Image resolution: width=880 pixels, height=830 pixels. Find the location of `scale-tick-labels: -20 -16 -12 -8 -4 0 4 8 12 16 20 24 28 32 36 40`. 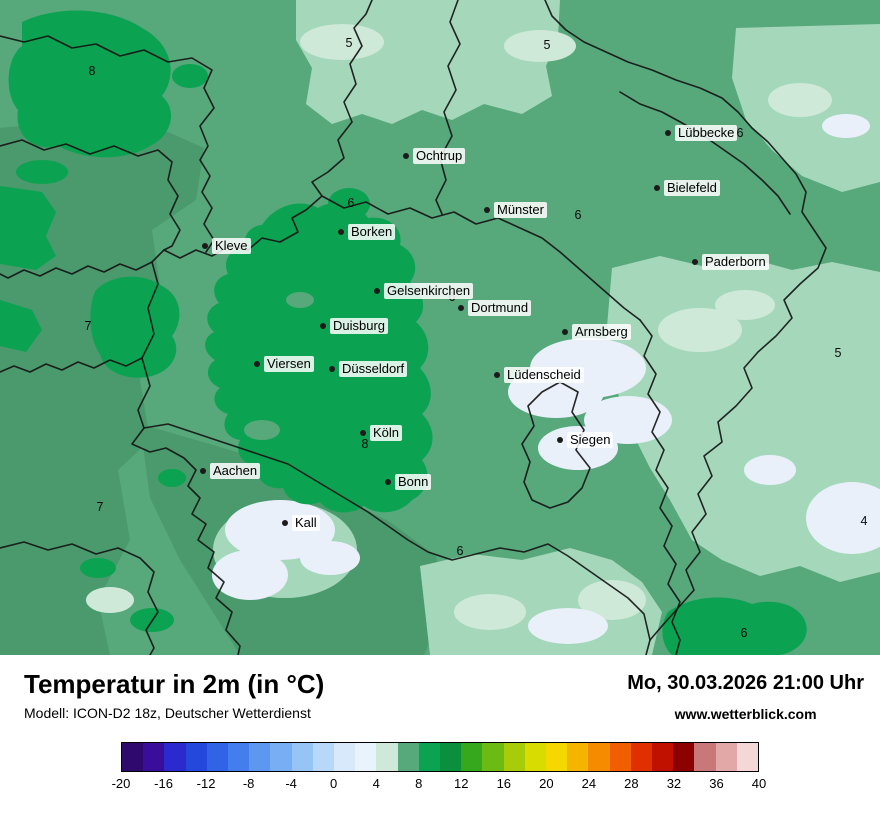

scale-tick-labels: -20 -16 -12 -8 -4 0 4 8 12 16 20 24 28 32 36 40 is located at coordinates (439, 785).